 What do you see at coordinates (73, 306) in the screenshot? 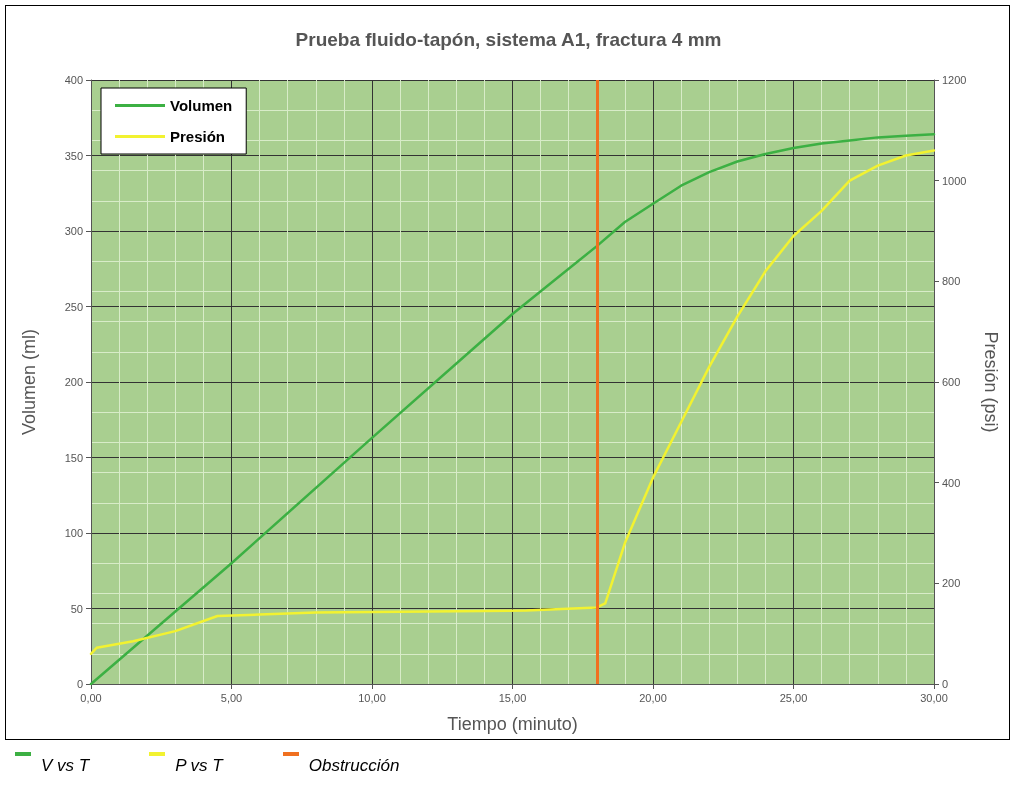
I see `y-tick-label: 250` at bounding box center [73, 306].